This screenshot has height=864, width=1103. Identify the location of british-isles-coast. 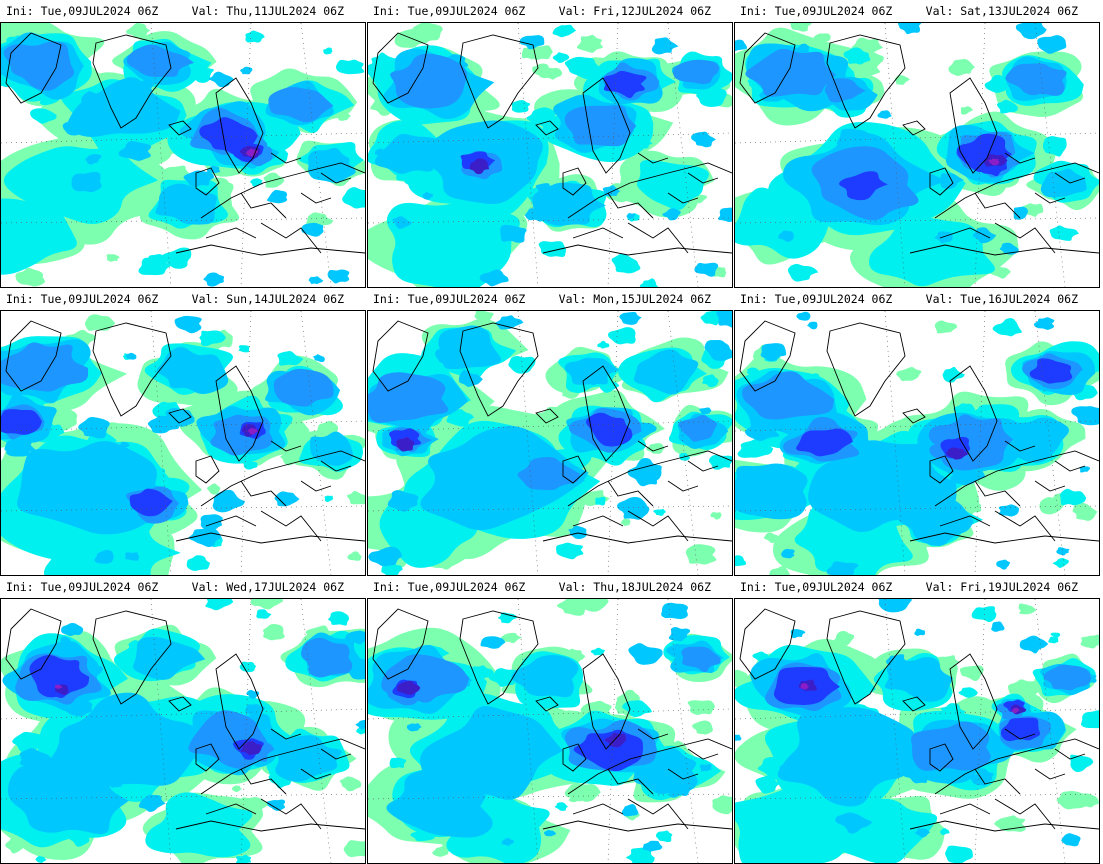
(941, 757).